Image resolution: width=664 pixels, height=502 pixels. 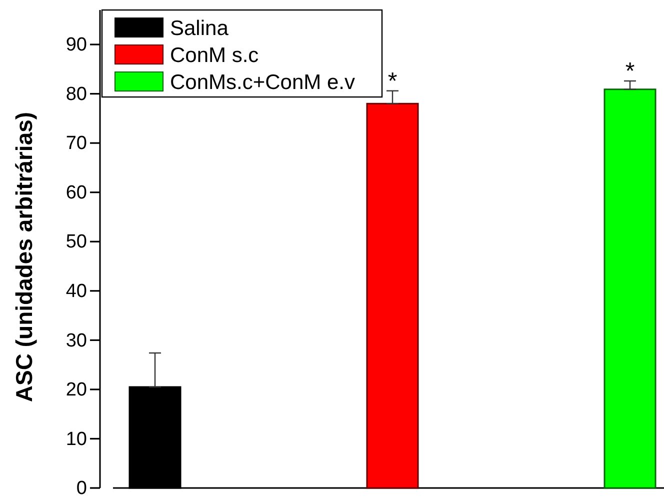 I want to click on y-tick-label: 0, so click(x=81, y=489).